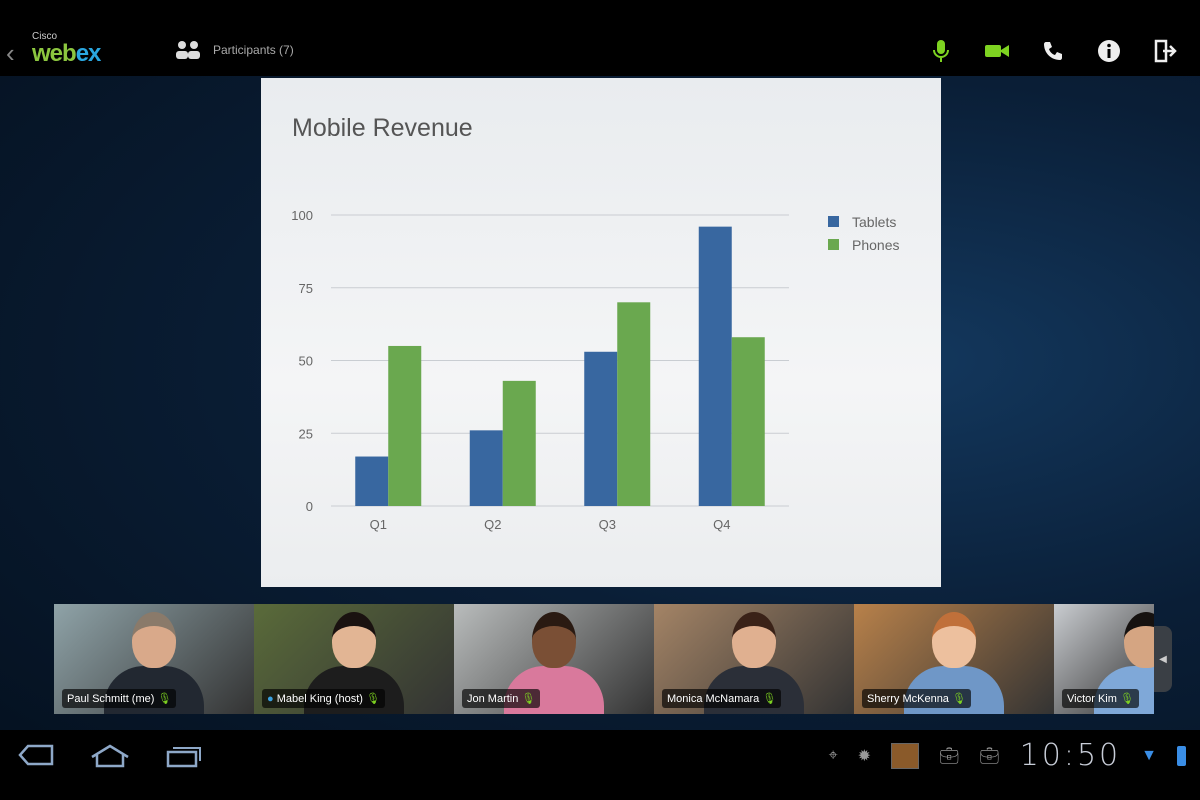 The width and height of the screenshot is (1200, 800). I want to click on briefcase-check-icon-2: 💼︎, so click(989, 756).